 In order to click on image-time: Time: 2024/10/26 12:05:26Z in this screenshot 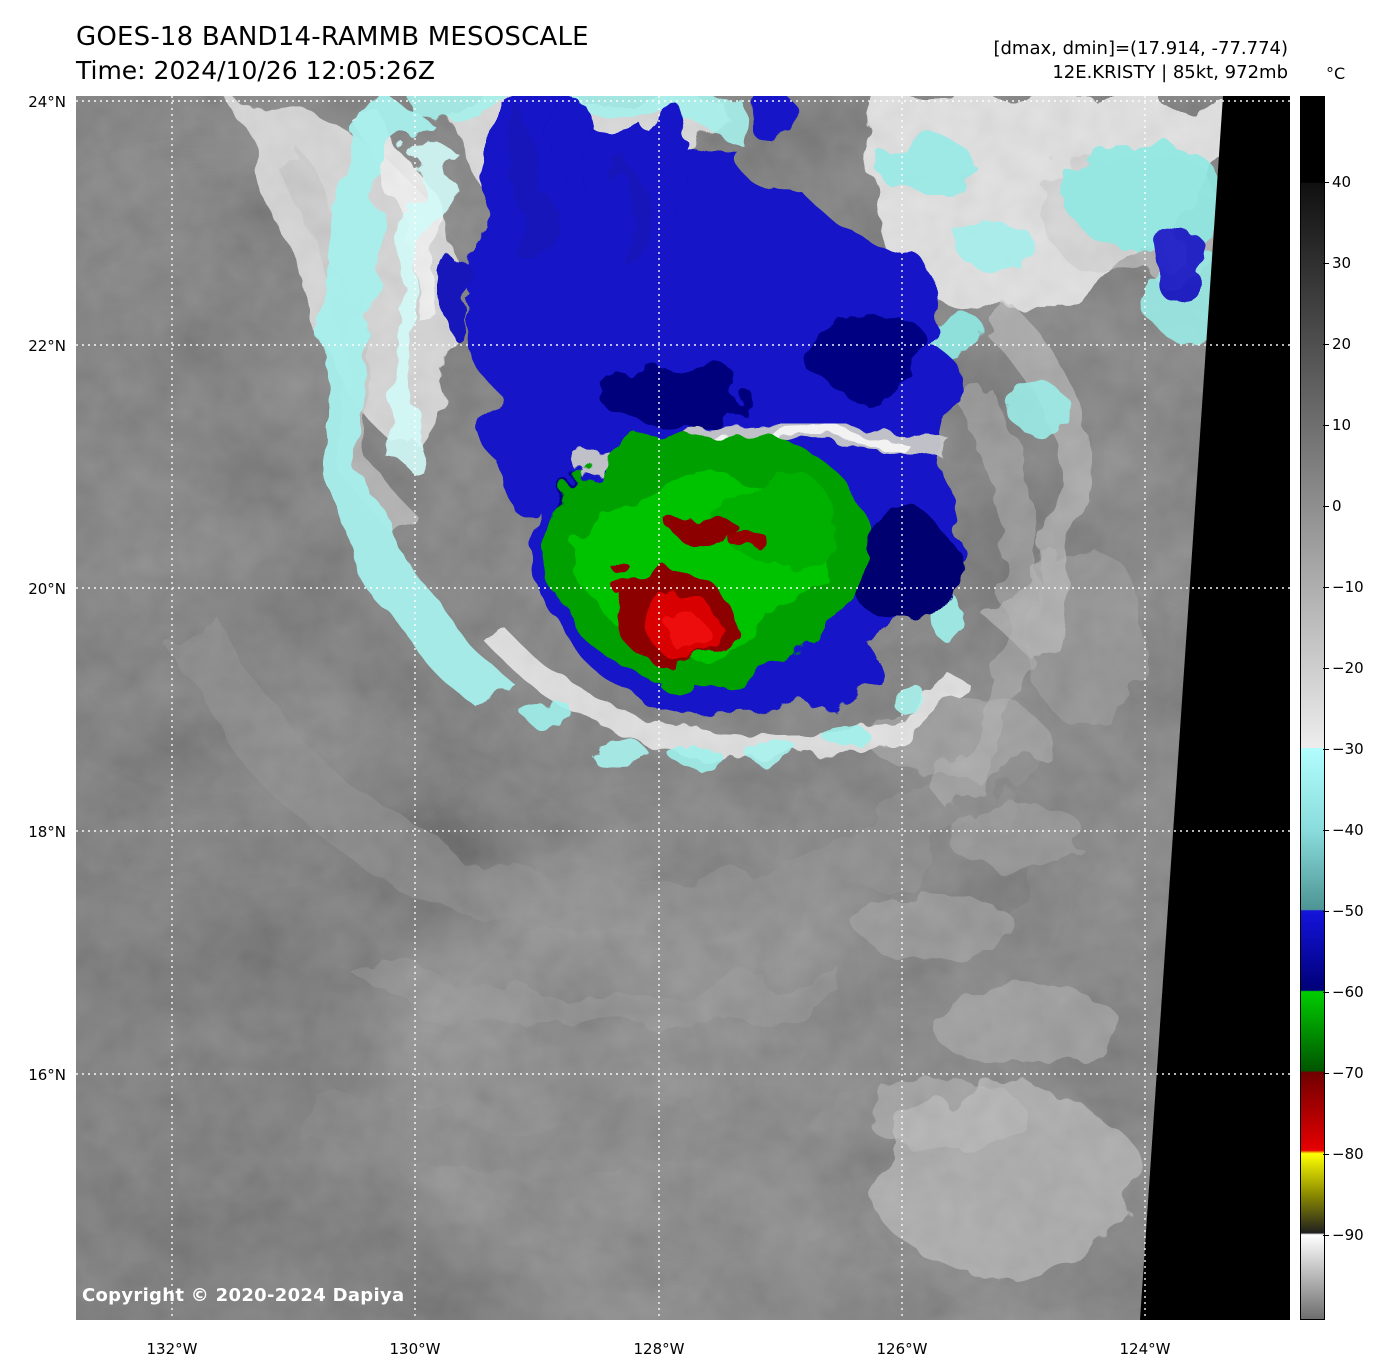, I will do `click(255, 70)`.